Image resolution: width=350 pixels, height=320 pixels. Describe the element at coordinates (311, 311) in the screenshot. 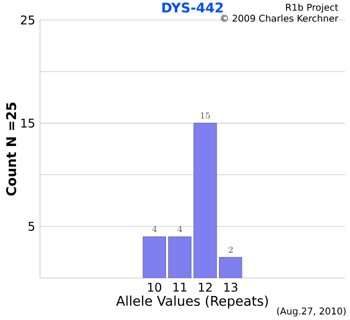

I see `text: (Aug.27, 2010)` at that location.